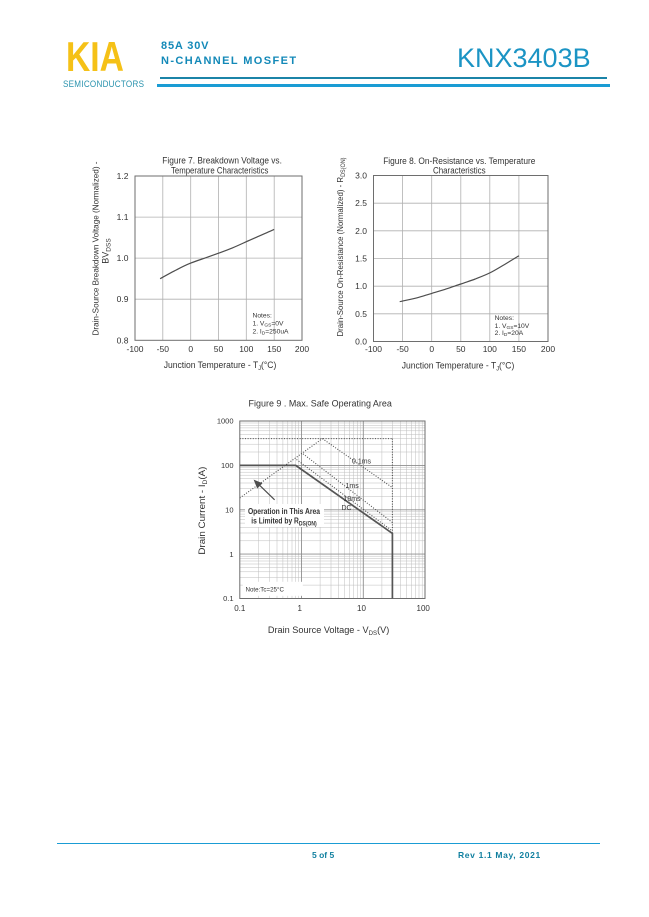 This screenshot has height=917, width=649. Describe the element at coordinates (459, 170) in the screenshot. I see `svg-text: Characteristics` at that location.